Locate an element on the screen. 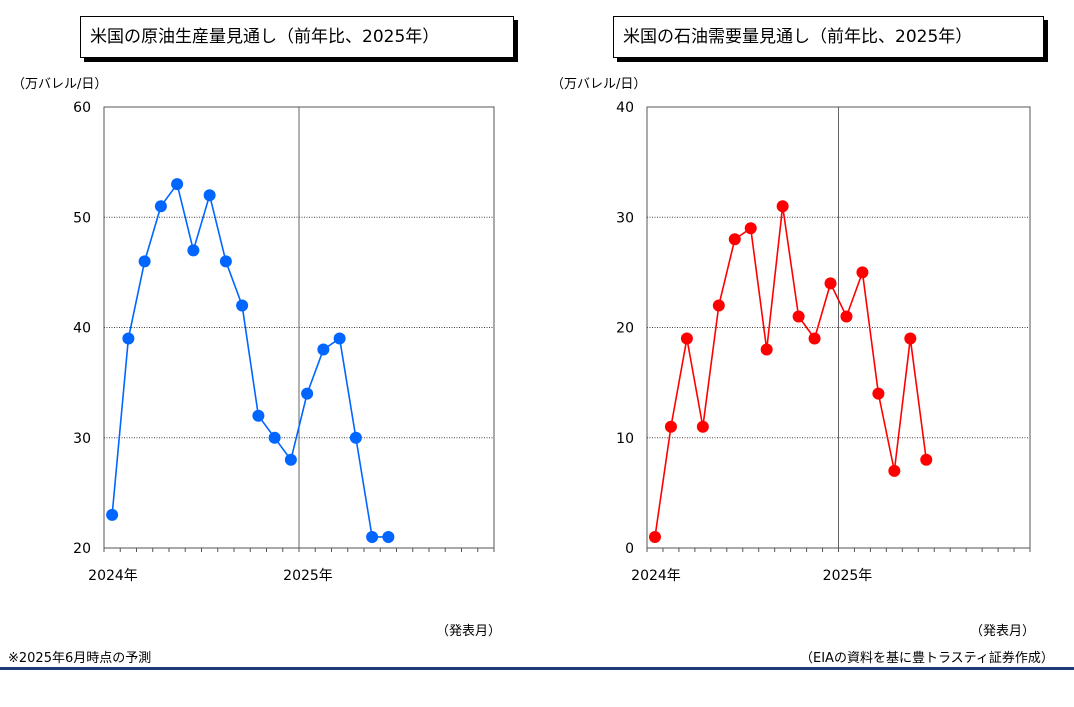 The height and width of the screenshot is (707, 1074). crude-production-x-tick-label: 2024年 is located at coordinates (113, 576).